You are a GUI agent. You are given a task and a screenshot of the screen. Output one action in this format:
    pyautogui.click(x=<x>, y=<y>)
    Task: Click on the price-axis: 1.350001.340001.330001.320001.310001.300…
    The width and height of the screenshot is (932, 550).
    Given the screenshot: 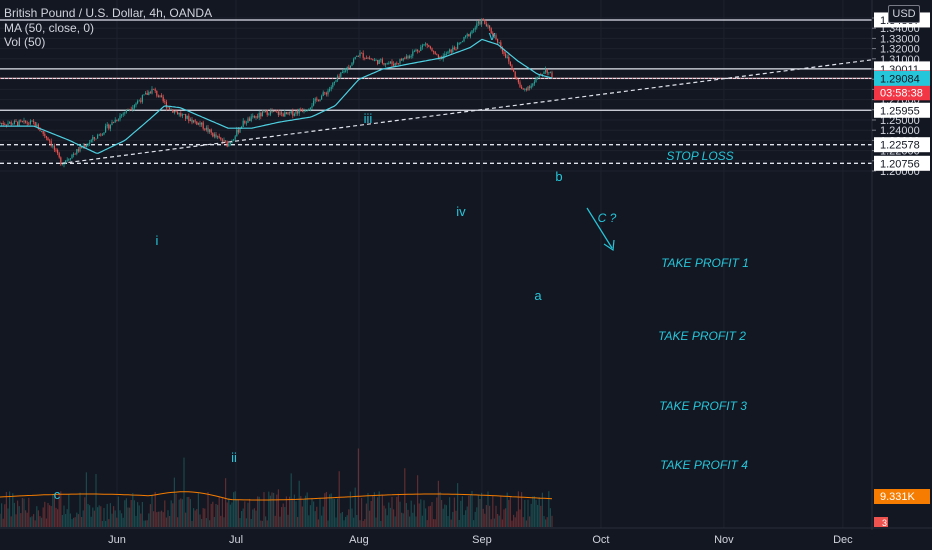 What is the action you would take?
    pyautogui.click(x=901, y=275)
    